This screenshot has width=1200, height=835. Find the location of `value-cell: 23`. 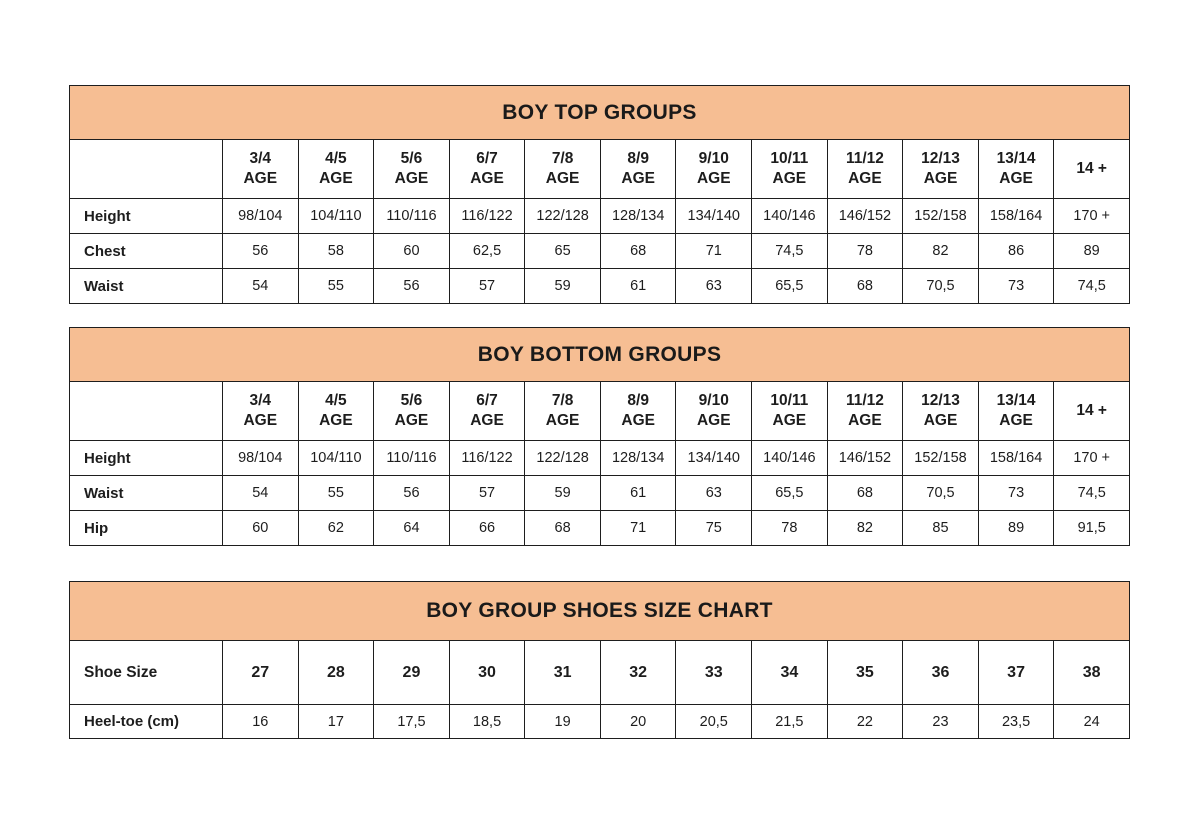

value-cell: 23 is located at coordinates (940, 721).